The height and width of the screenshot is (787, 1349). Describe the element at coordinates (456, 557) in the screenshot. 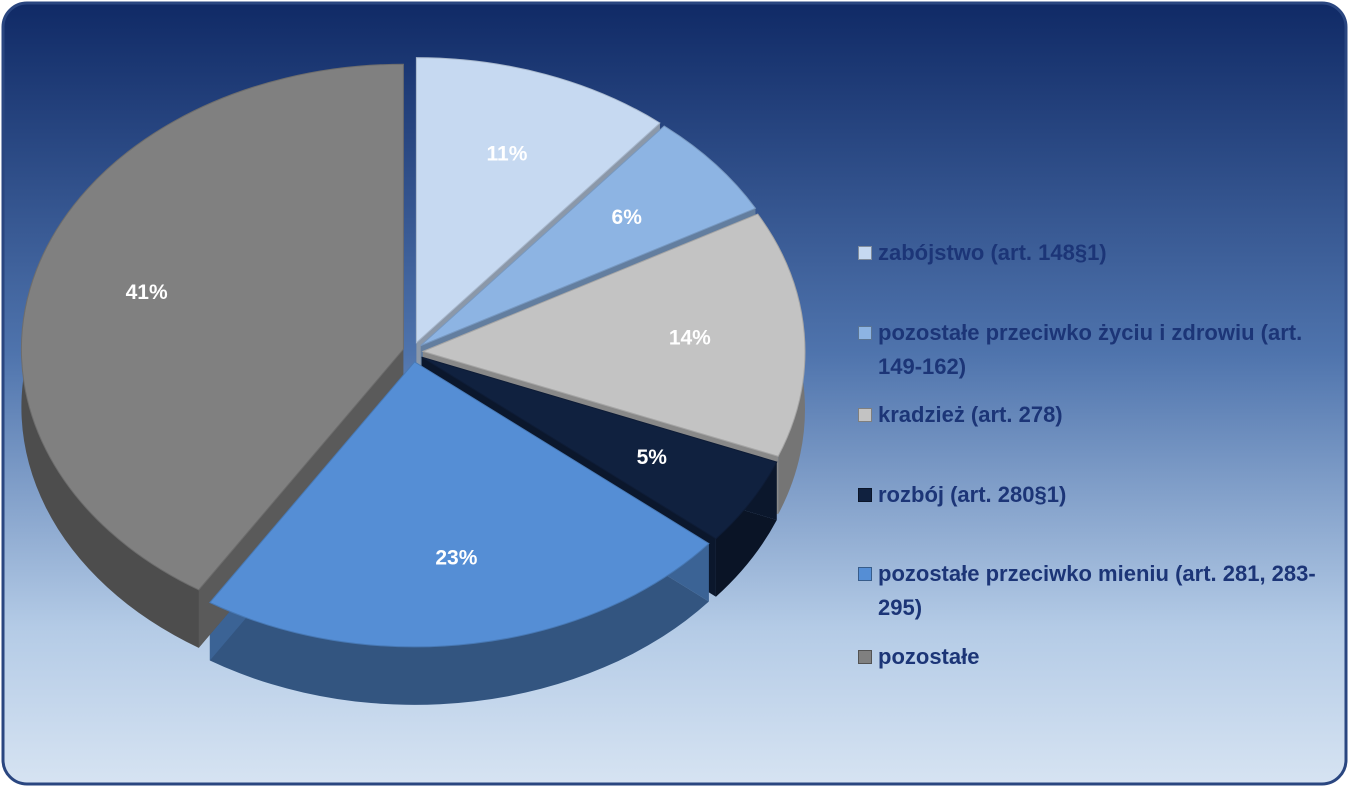

I see `data-label: 23%` at that location.